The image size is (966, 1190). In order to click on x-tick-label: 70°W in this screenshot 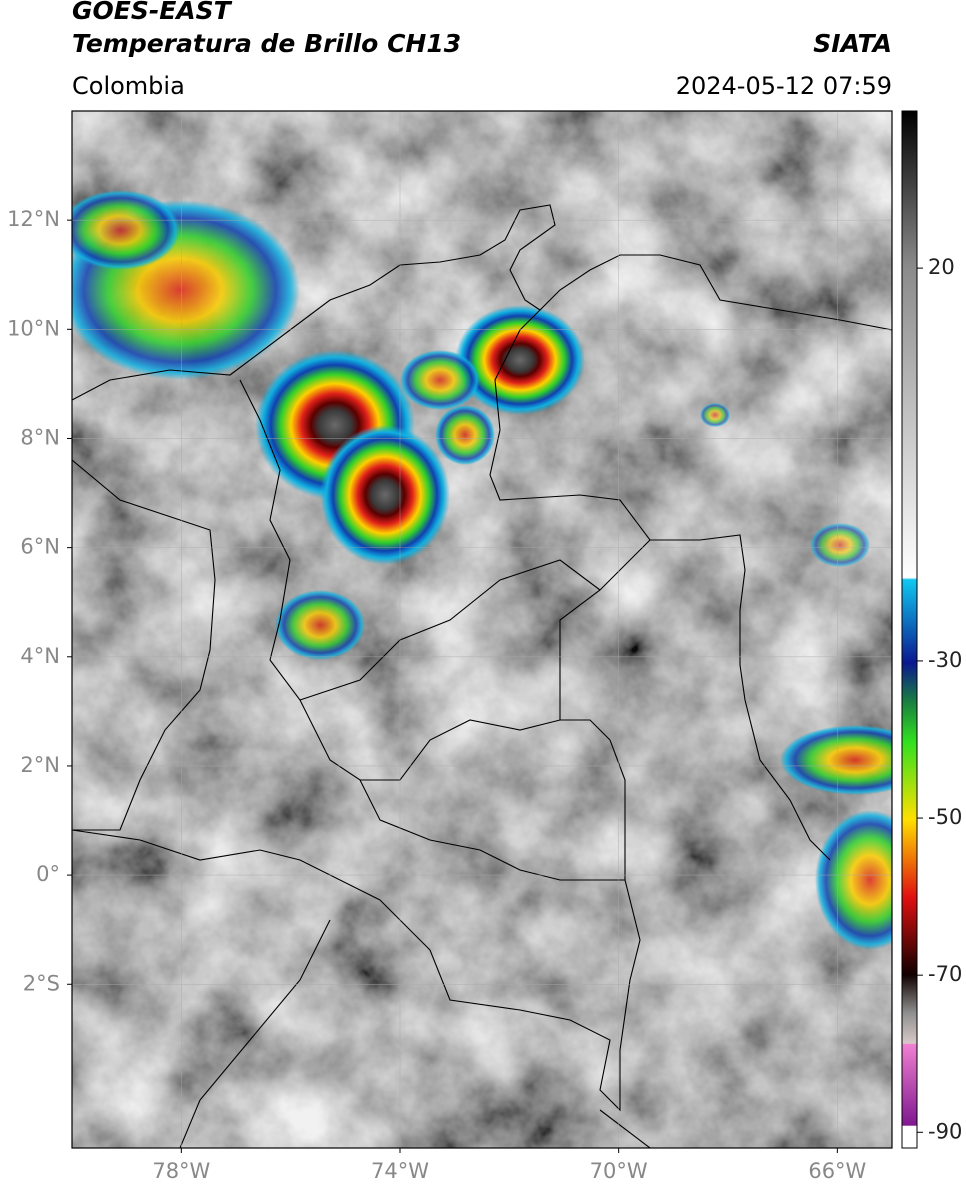, I will do `click(619, 1171)`.